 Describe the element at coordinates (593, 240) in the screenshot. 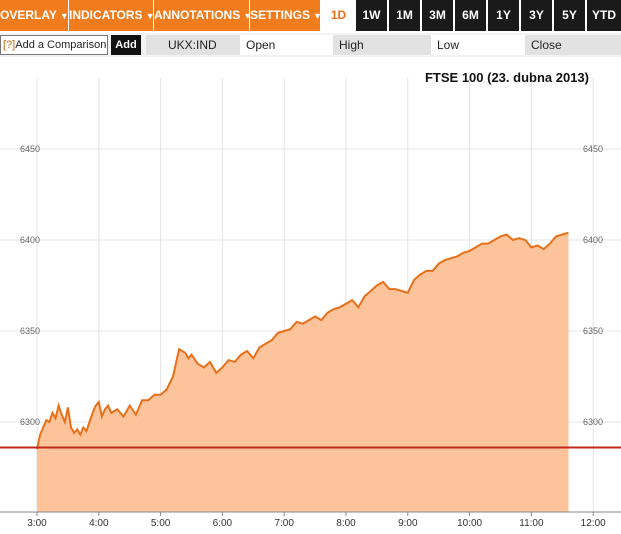

I see `y-tick-label-right: 6400` at that location.